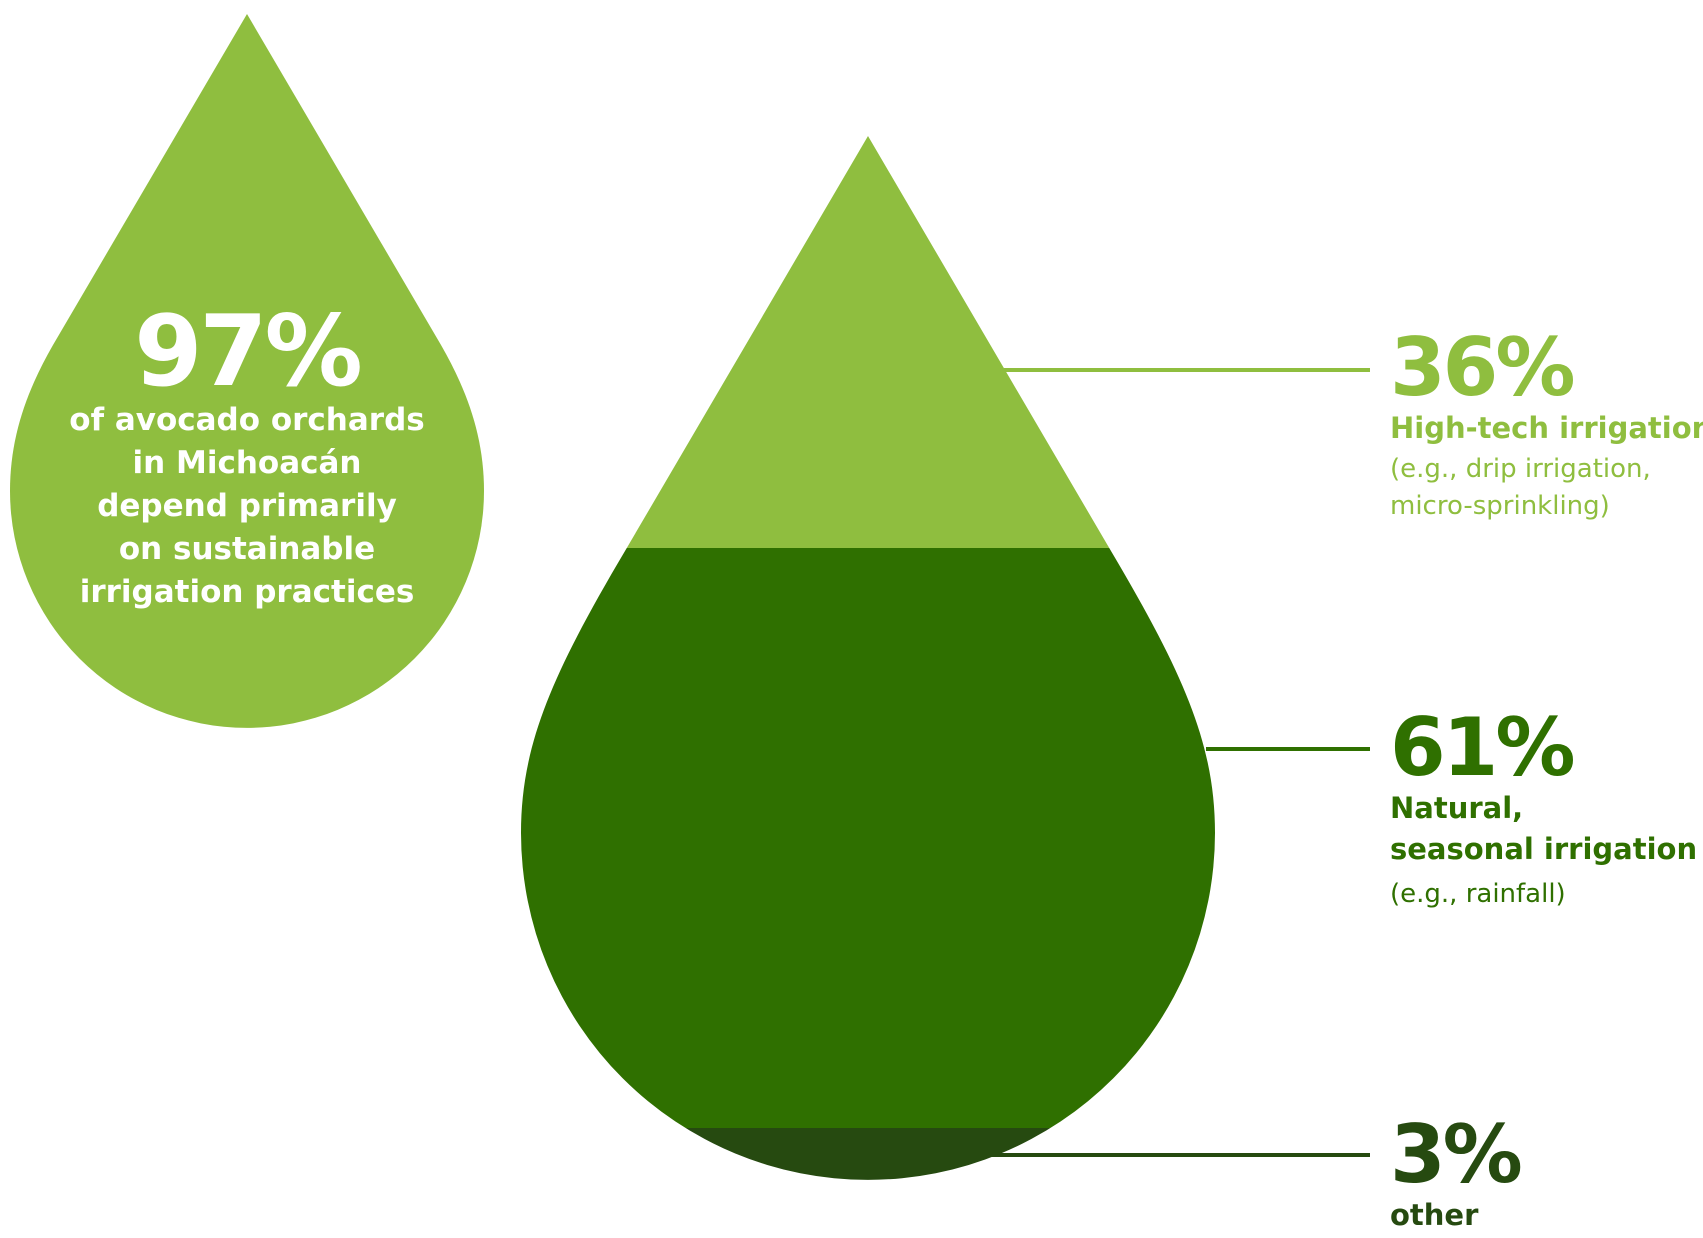 The width and height of the screenshot is (1703, 1238). I want to click on high-tech-name: High-tech irrigation, so click(1546, 428).